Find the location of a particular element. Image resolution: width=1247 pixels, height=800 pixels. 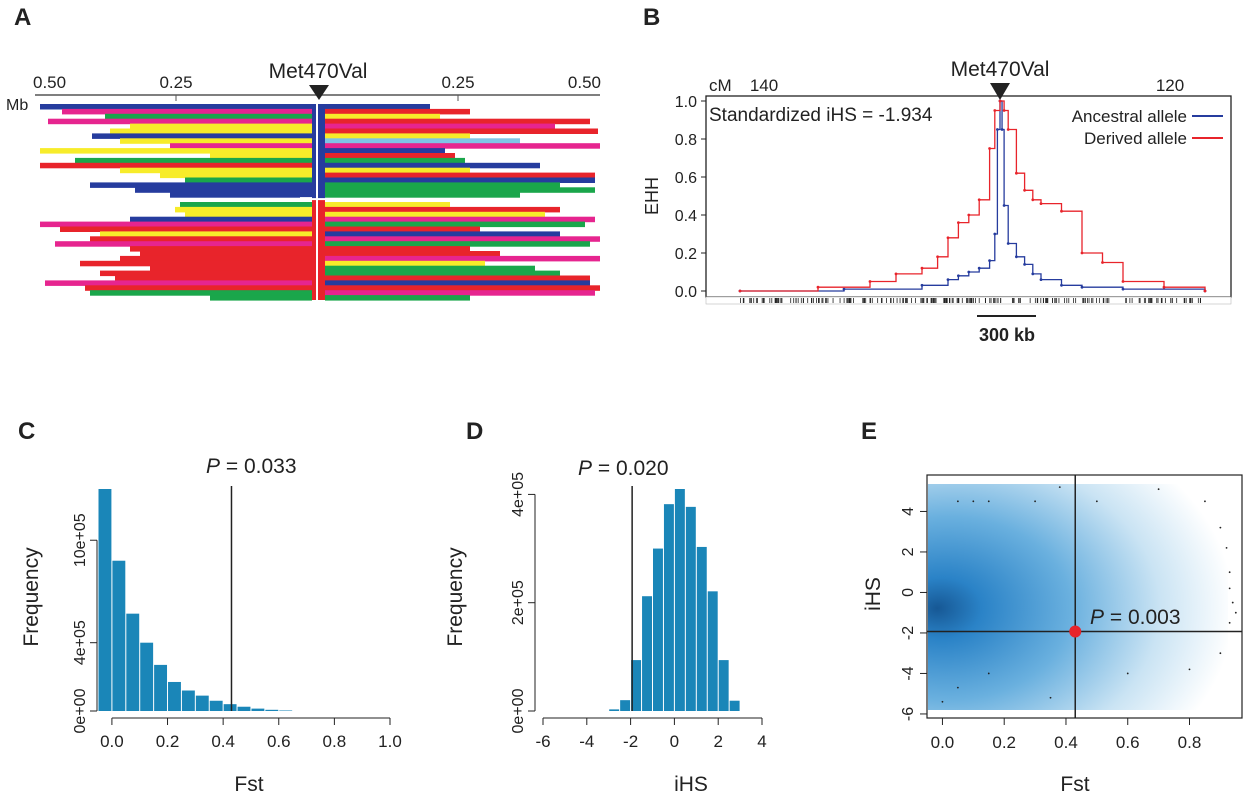

panel-label-a: A is located at coordinates (23, 17).